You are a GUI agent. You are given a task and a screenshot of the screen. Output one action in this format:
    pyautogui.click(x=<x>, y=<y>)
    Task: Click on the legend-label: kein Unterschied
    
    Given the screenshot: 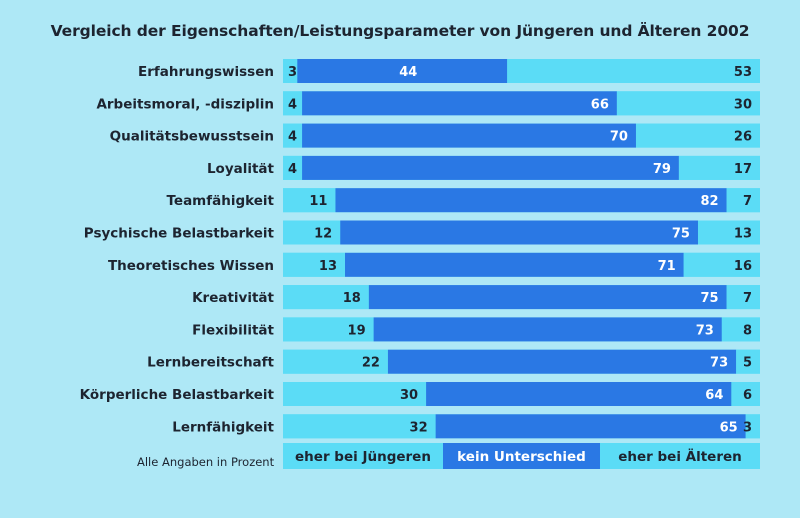 What is the action you would take?
    pyautogui.click(x=521, y=457)
    